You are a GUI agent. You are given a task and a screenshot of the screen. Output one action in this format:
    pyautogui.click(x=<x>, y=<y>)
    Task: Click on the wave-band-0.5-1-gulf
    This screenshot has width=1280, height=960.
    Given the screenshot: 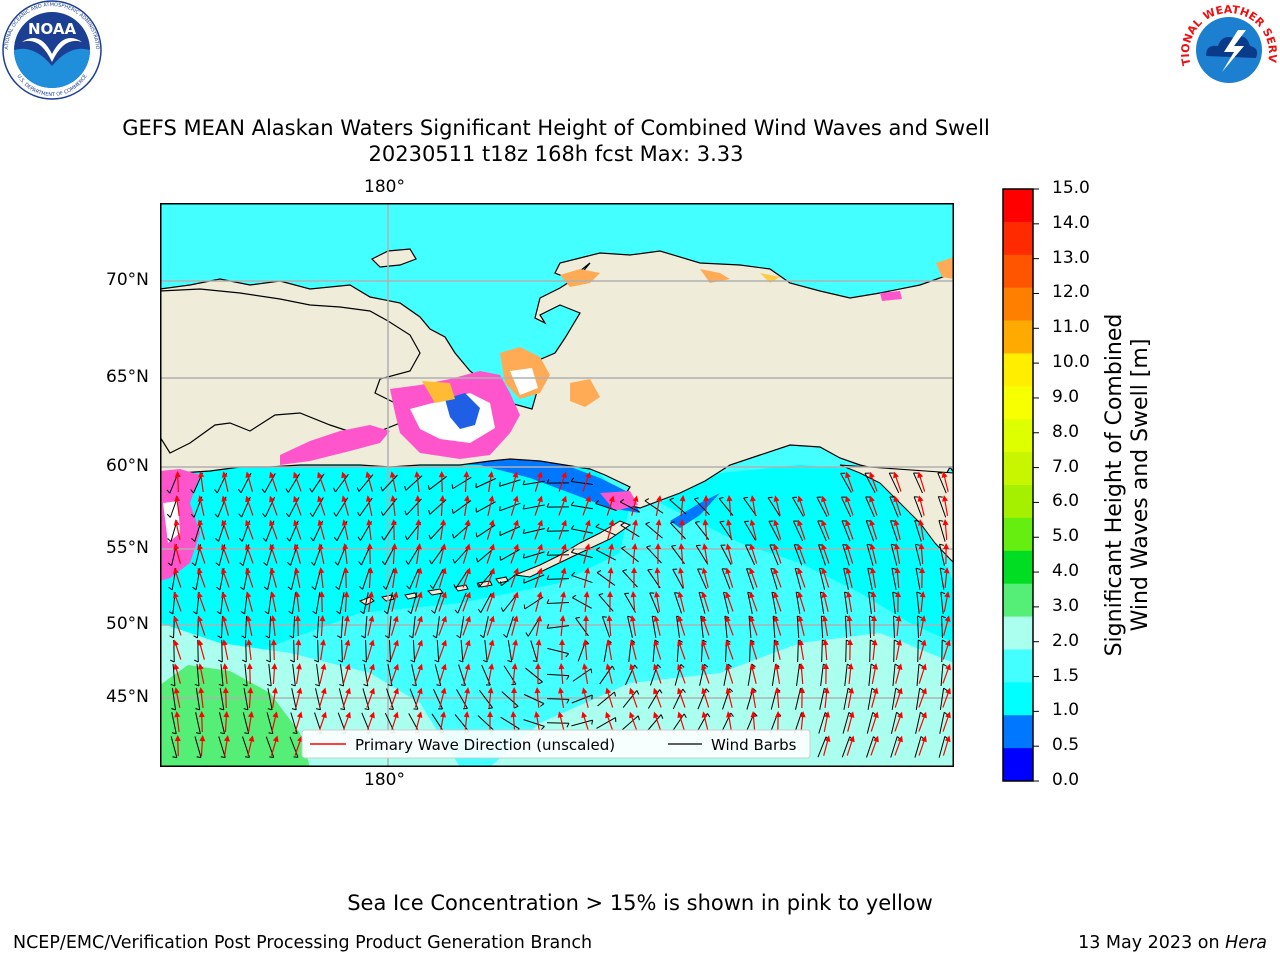 What is the action you would take?
    pyautogui.click(x=695, y=510)
    